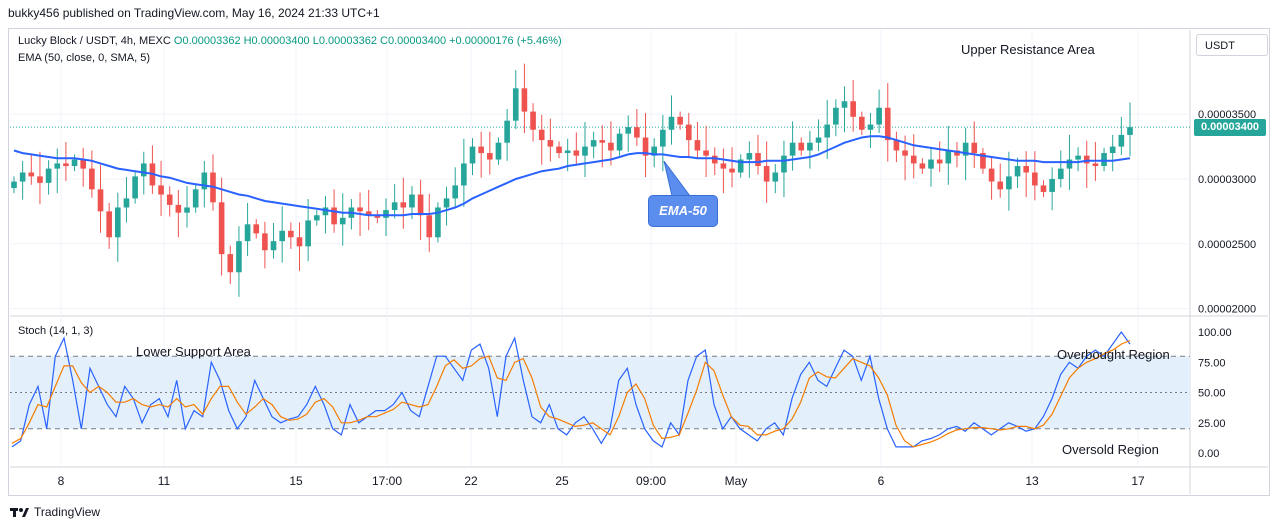  I want to click on stoch-legend: Stoch (14, 1, 3), so click(56, 331).